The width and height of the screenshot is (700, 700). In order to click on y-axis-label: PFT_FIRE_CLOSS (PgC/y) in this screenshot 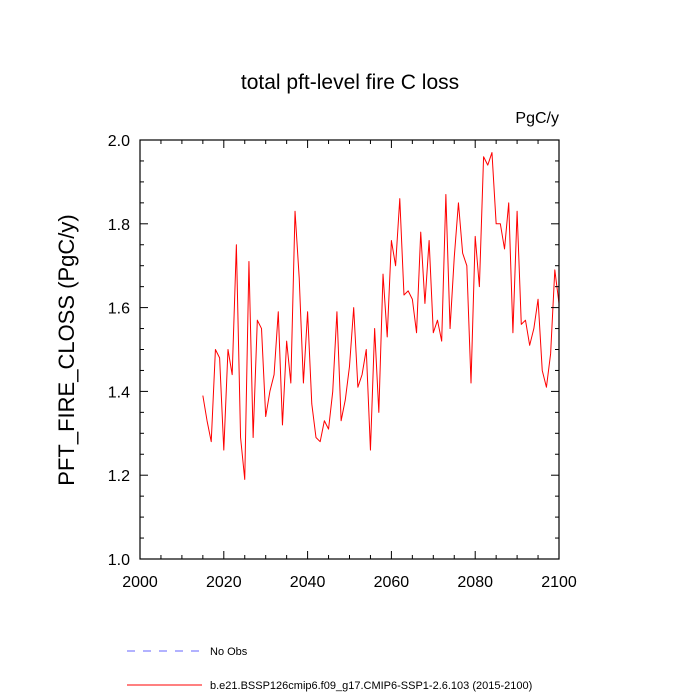, I will do `click(66, 349)`.